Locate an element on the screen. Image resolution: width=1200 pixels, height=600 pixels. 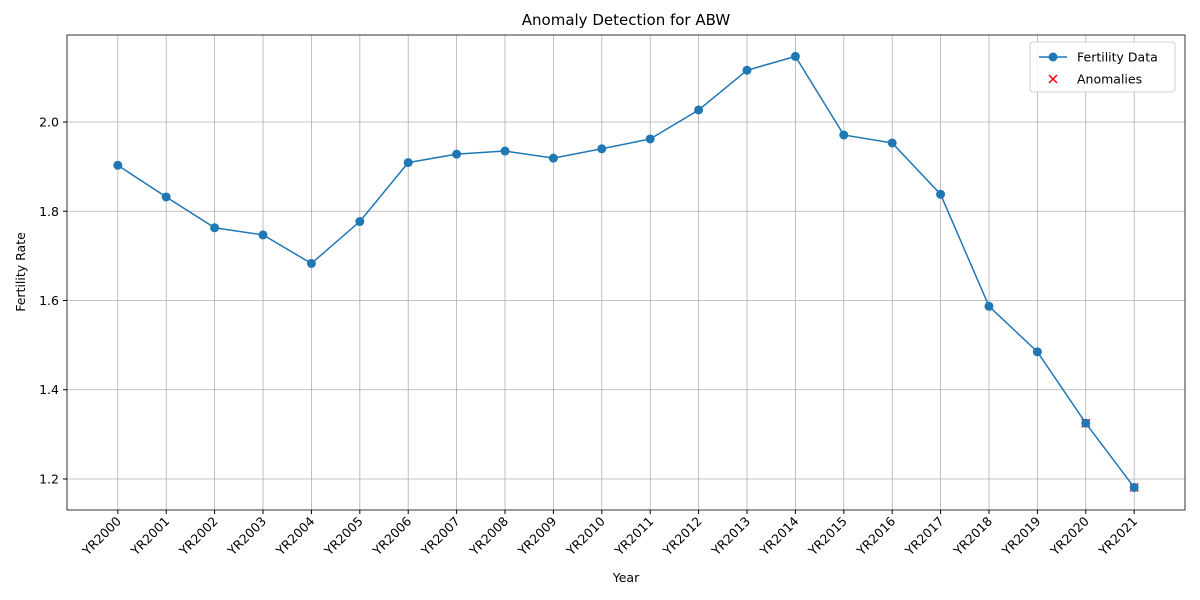
legend: Fertility Data Anomalies is located at coordinates (1102, 67).